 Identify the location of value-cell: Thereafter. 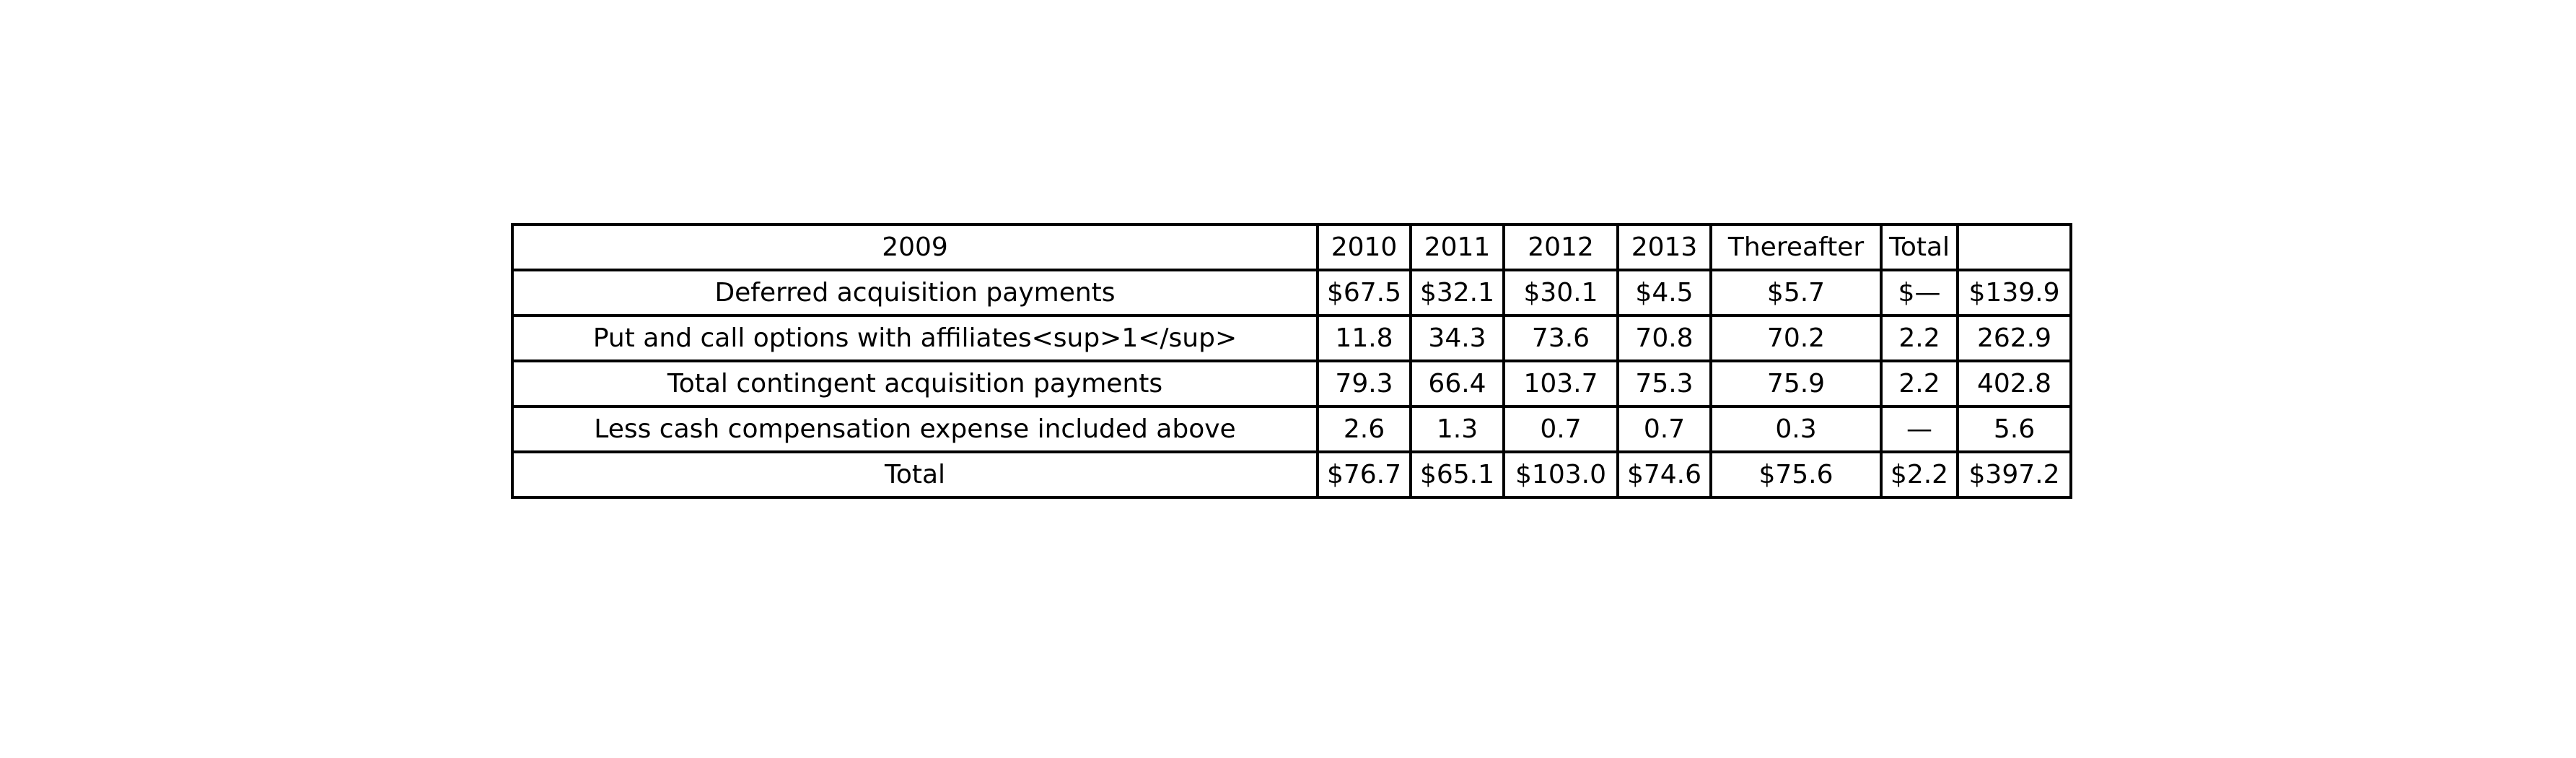
(1796, 247).